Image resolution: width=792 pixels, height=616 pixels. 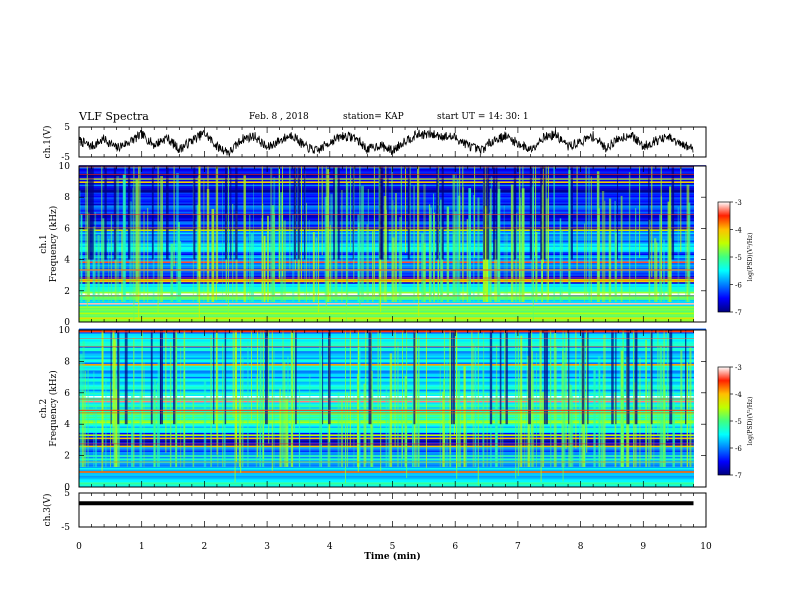 What do you see at coordinates (142, 547) in the screenshot?
I see `x-tick-label: 1` at bounding box center [142, 547].